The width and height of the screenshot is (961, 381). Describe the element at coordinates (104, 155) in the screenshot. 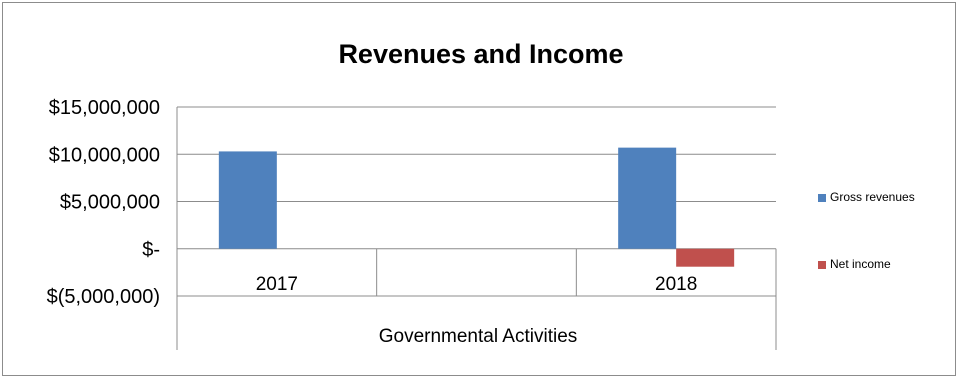

I see `y-tick-label: $10,000,000` at that location.